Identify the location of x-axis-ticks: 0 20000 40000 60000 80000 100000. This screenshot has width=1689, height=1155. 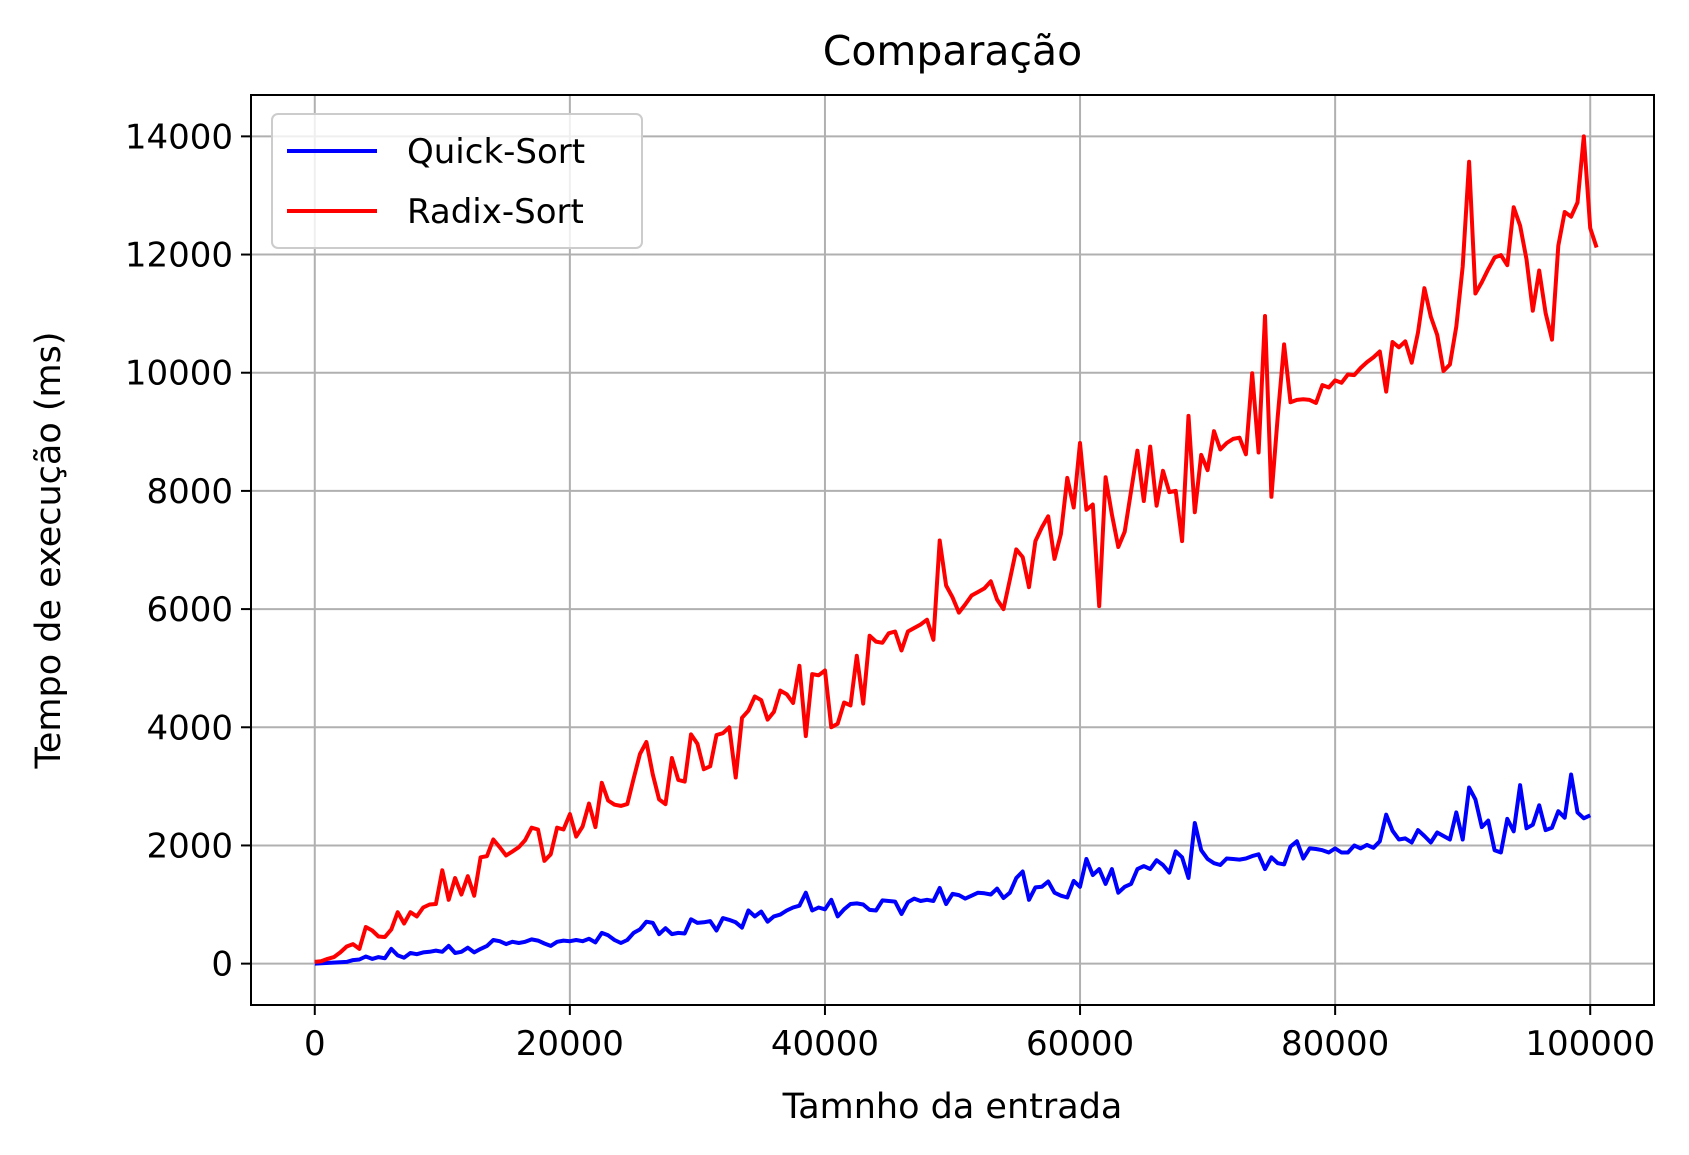
(979, 1034).